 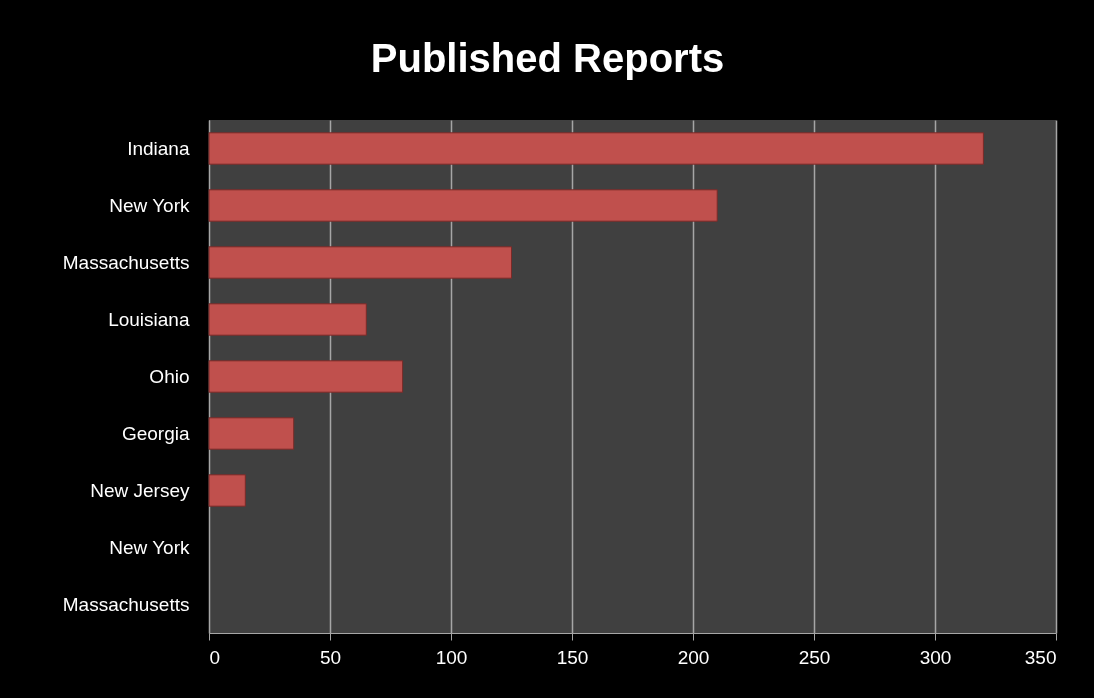 I want to click on y-tick-label: New Jersey, so click(x=140, y=490).